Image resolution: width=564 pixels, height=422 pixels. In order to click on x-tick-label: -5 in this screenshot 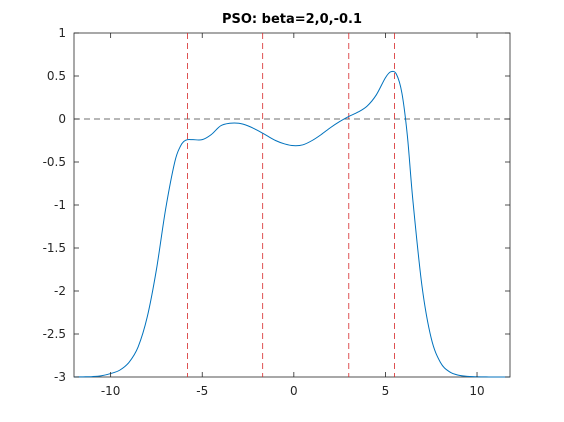, I will do `click(202, 391)`.